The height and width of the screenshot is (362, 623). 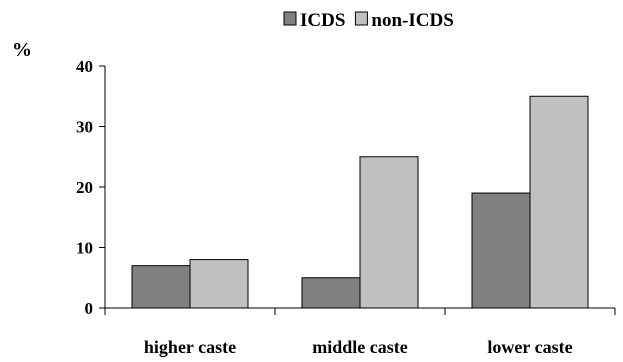 What do you see at coordinates (389, 232) in the screenshot?
I see `bar-non-icds-middle-caste` at bounding box center [389, 232].